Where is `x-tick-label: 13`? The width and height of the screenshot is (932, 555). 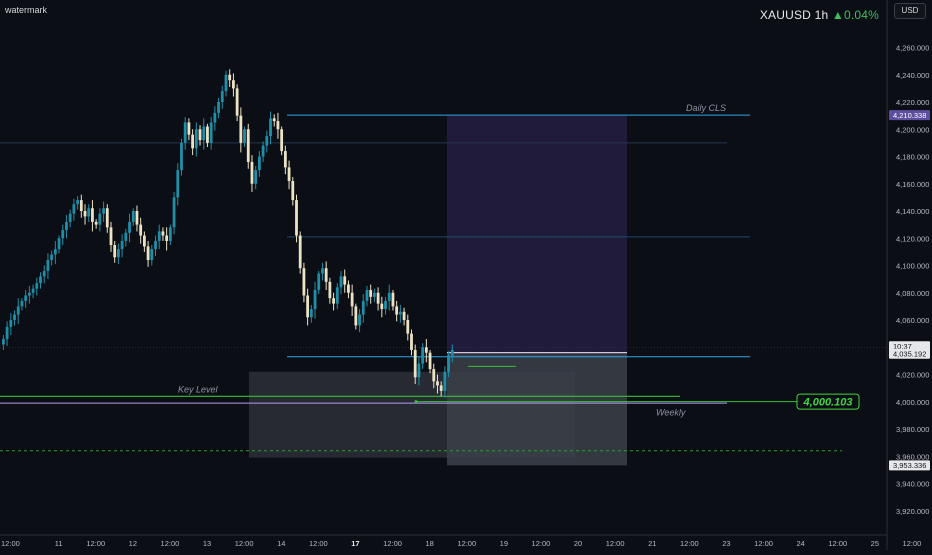 x-tick-label: 13 is located at coordinates (207, 543).